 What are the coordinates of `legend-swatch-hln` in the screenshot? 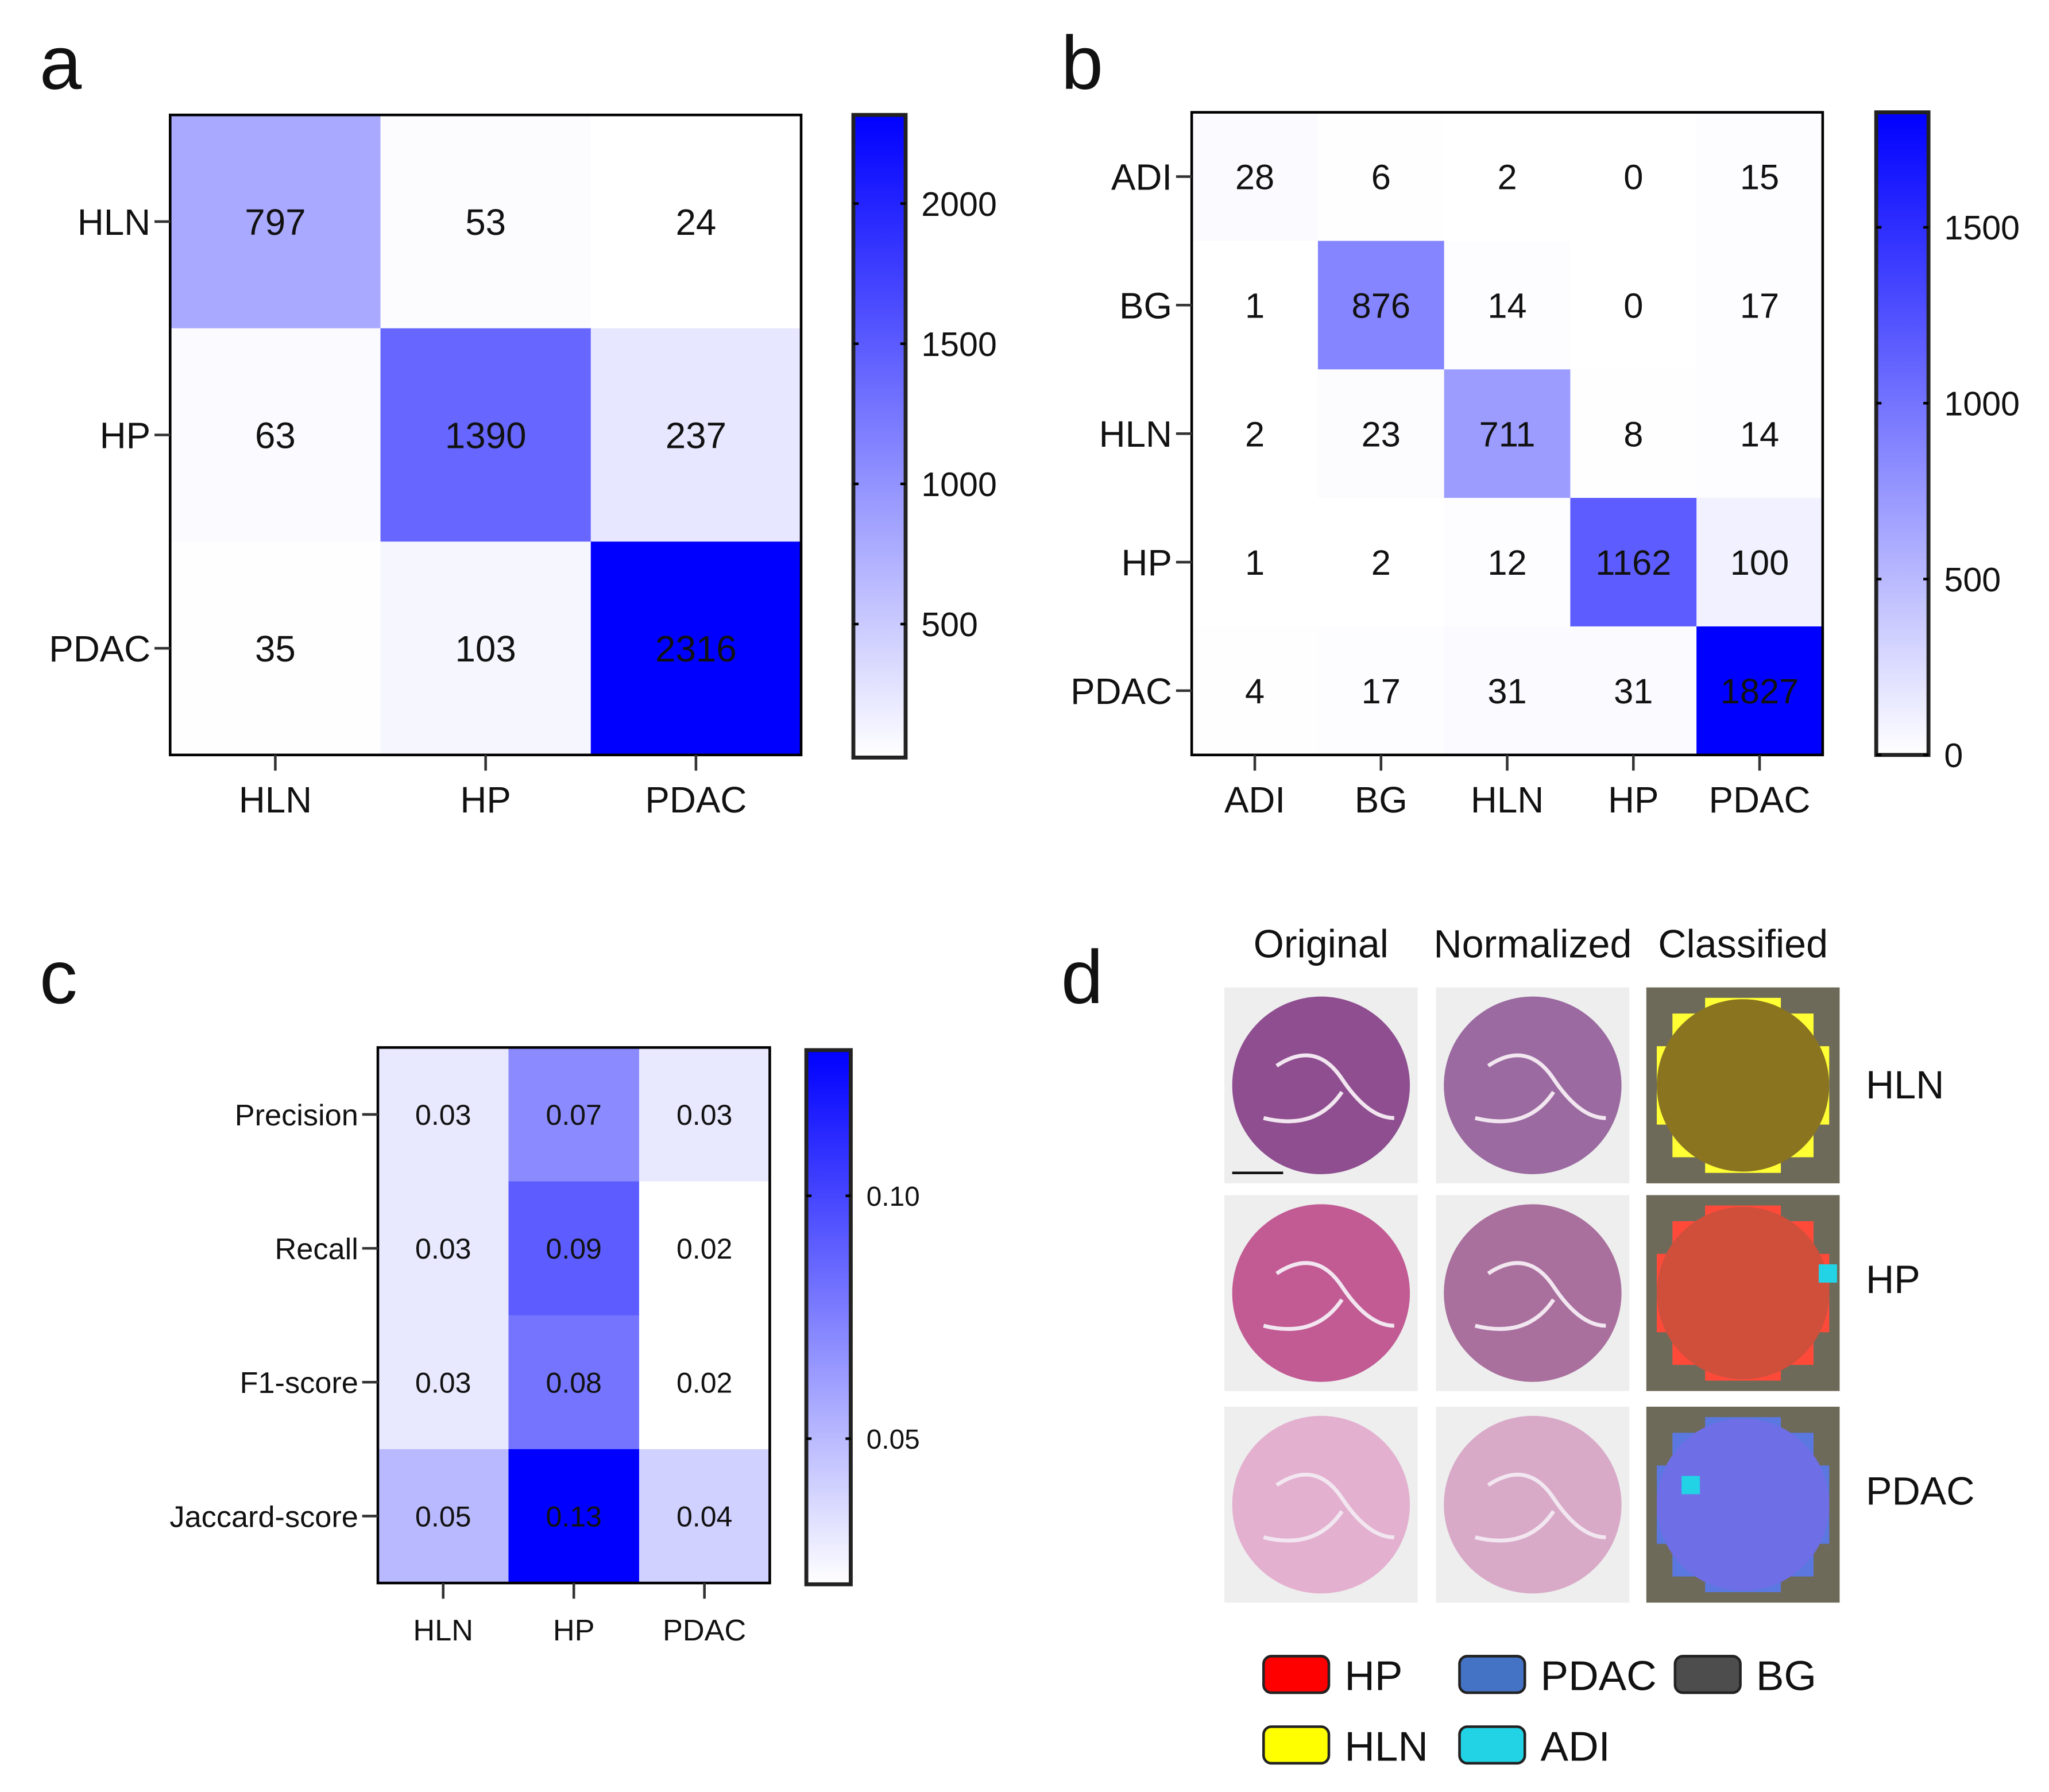 It's located at (1296, 1745).